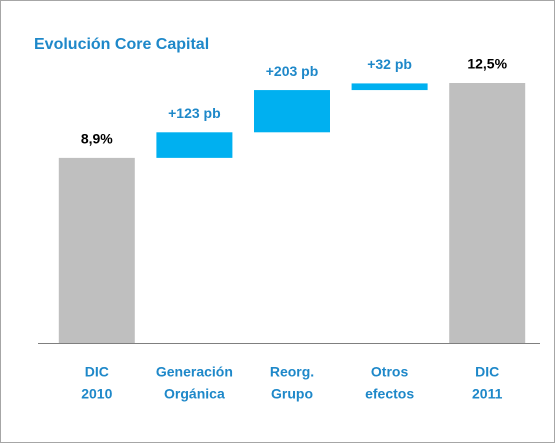 The image size is (555, 443). What do you see at coordinates (487, 64) in the screenshot?
I see `value-label: 12,5%` at bounding box center [487, 64].